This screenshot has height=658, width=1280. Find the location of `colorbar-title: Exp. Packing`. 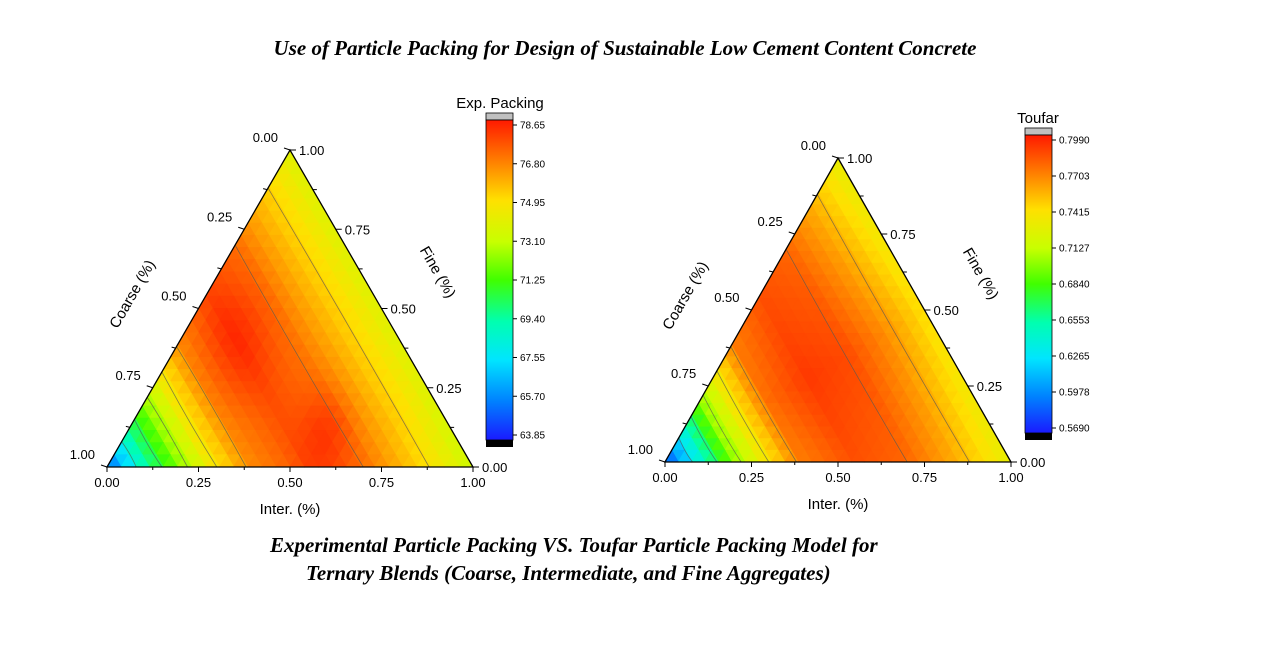

colorbar-title: Exp. Packing is located at coordinates (500, 103).